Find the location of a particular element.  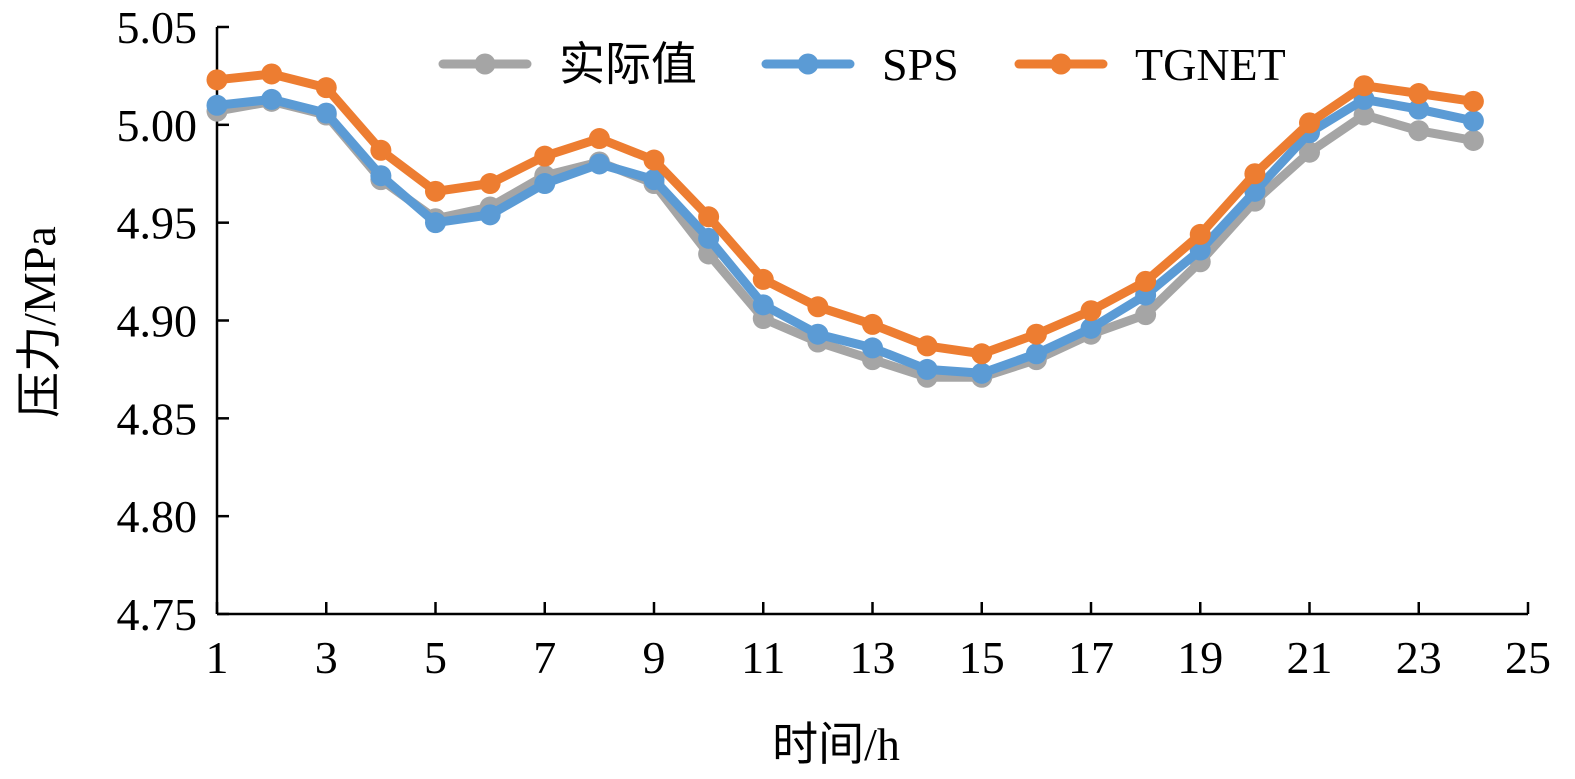

x-tick-label: 23 is located at coordinates (1419, 657).